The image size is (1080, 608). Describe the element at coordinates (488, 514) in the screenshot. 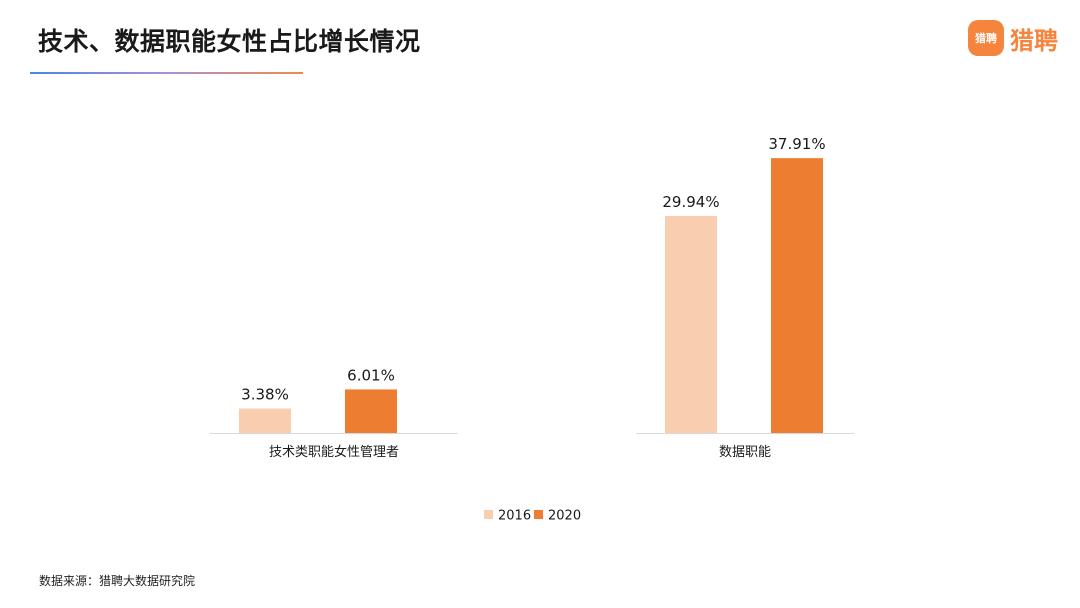

I see `legend-swatch-2016` at that location.